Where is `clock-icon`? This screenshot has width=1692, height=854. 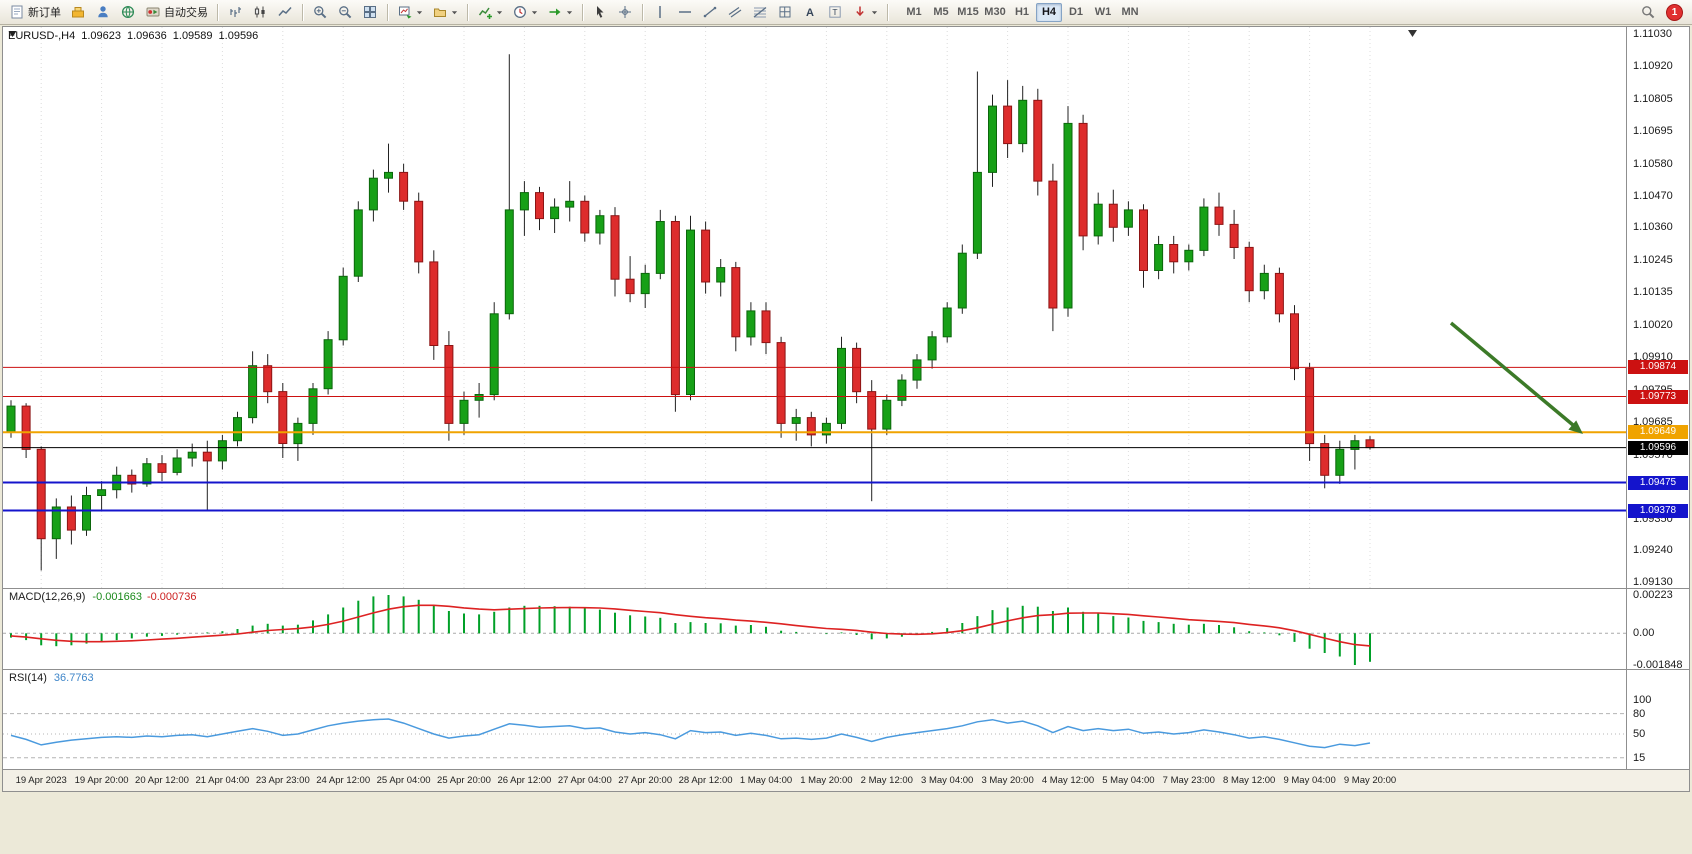 clock-icon is located at coordinates (520, 12).